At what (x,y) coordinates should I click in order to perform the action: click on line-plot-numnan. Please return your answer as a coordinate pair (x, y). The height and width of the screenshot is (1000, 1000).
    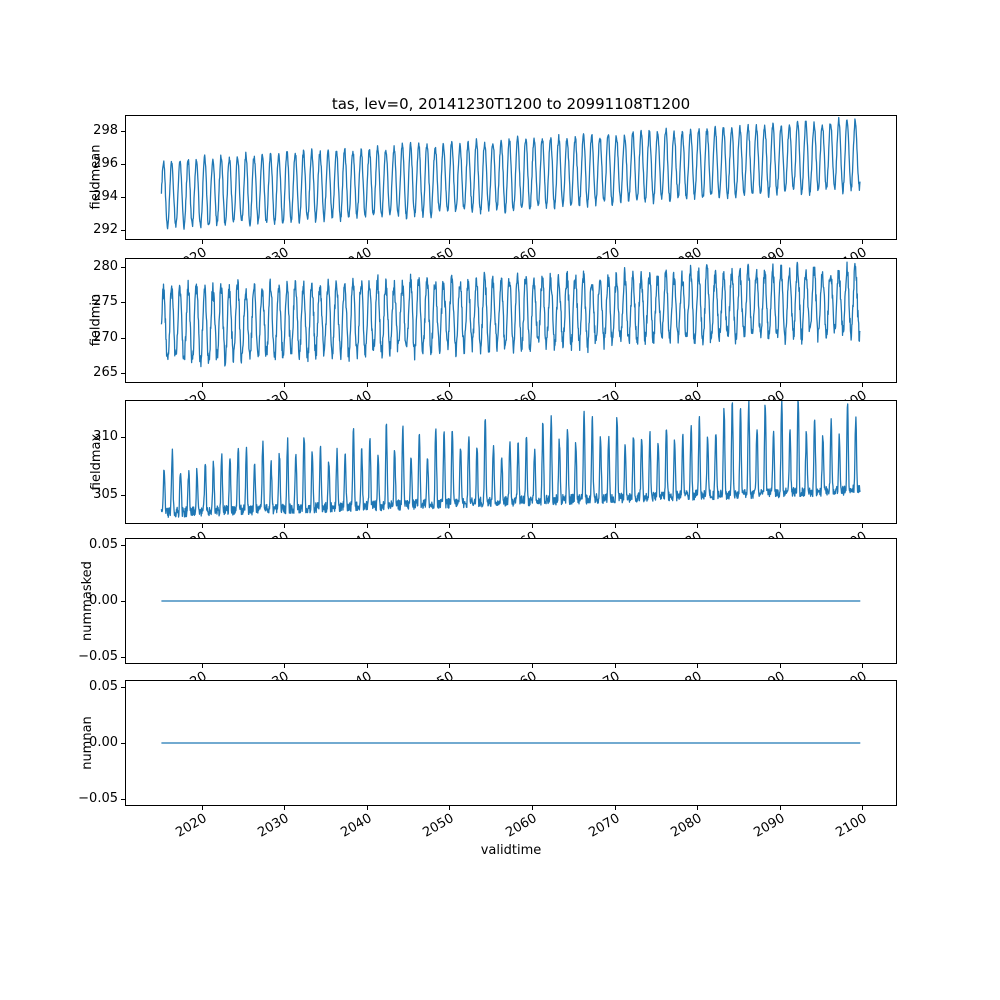
    Looking at the image, I should click on (511, 743).